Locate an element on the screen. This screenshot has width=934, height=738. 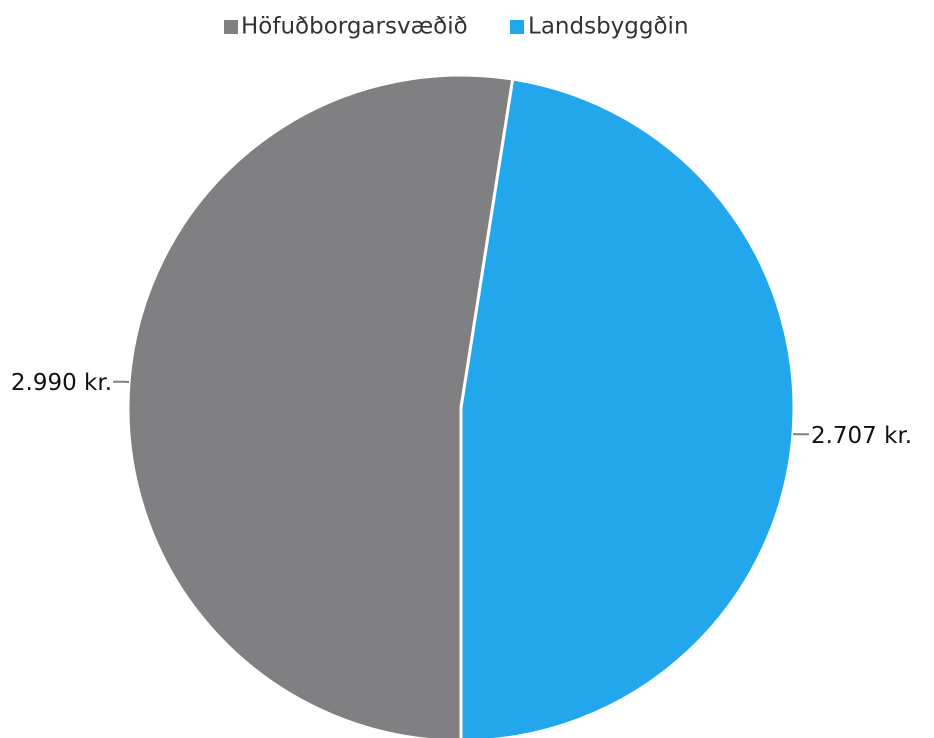
legend-label: Höfuðborgarsvæðið is located at coordinates (354, 27).